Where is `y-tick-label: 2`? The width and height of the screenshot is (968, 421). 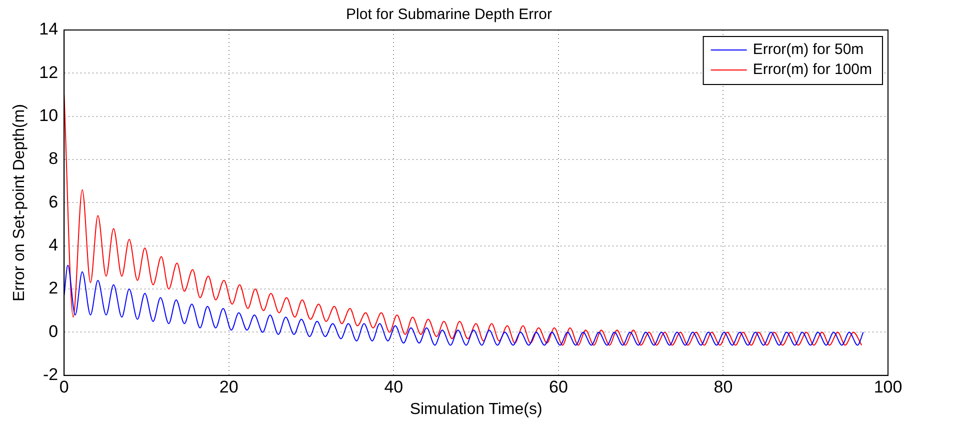 y-tick-label: 2 is located at coordinates (53, 288).